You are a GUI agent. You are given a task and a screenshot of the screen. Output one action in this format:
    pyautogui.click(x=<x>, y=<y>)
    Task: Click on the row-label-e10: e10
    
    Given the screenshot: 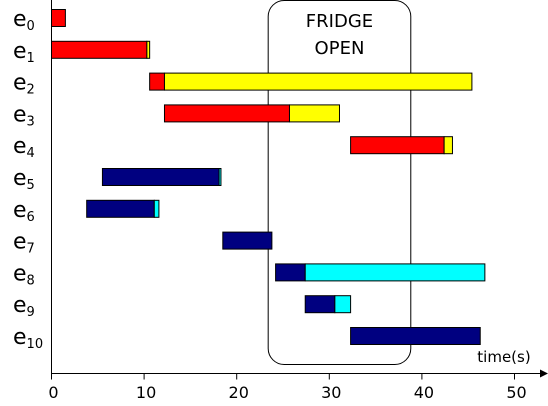 What is the action you would take?
    pyautogui.click(x=28, y=338)
    